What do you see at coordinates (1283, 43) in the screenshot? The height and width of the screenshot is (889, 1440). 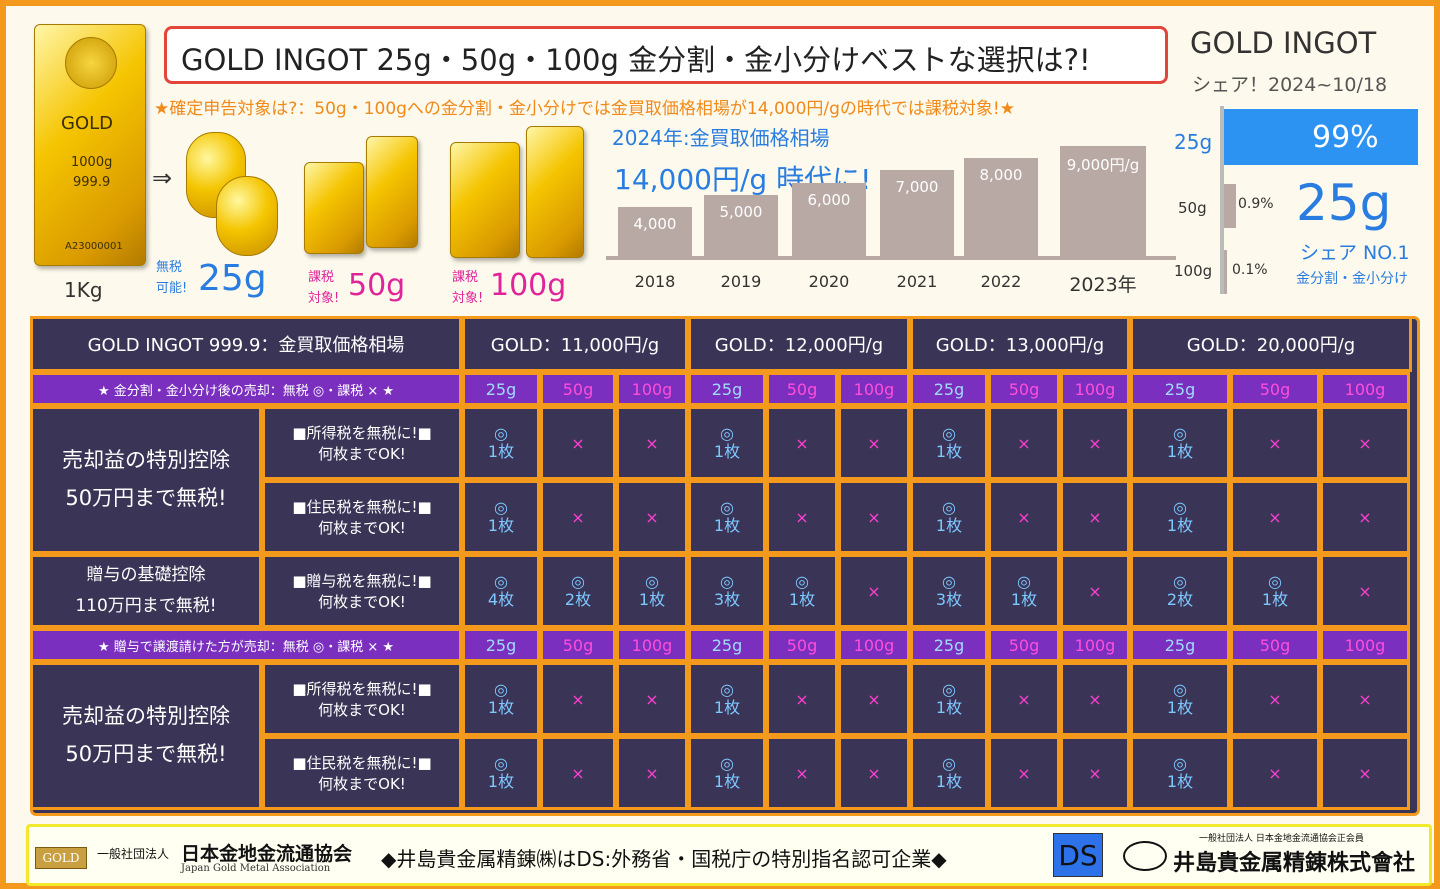 I see `share-heading: GOLD INGOT` at bounding box center [1283, 43].